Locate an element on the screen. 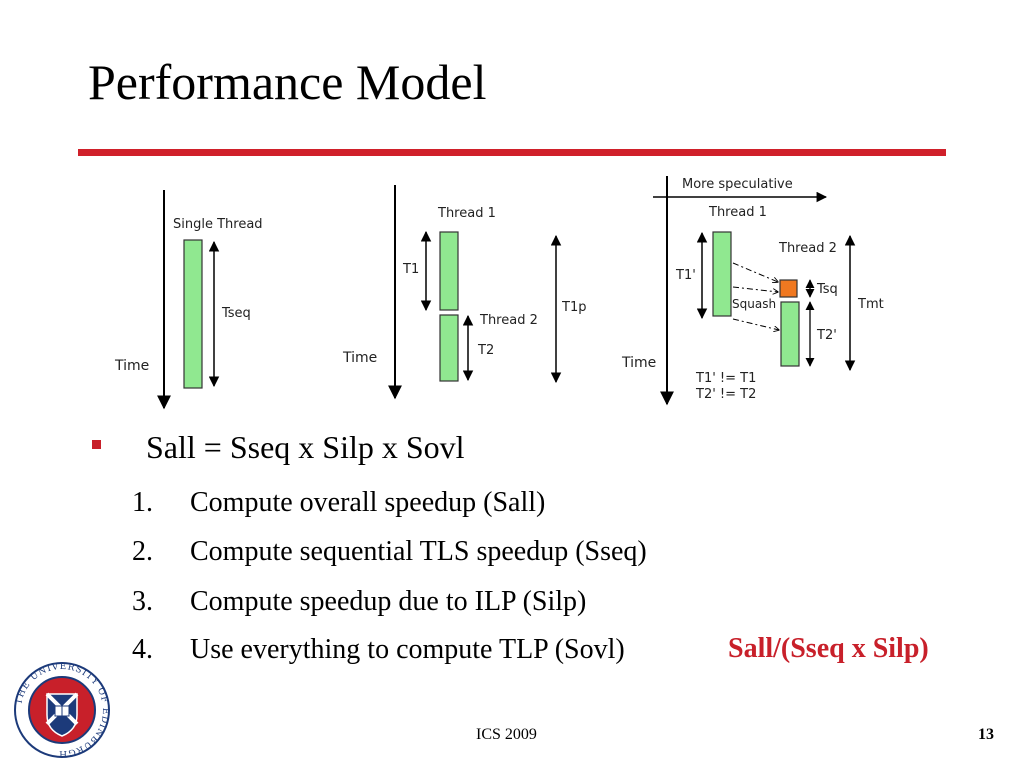  tmt-label: Tmt is located at coordinates (870, 304).